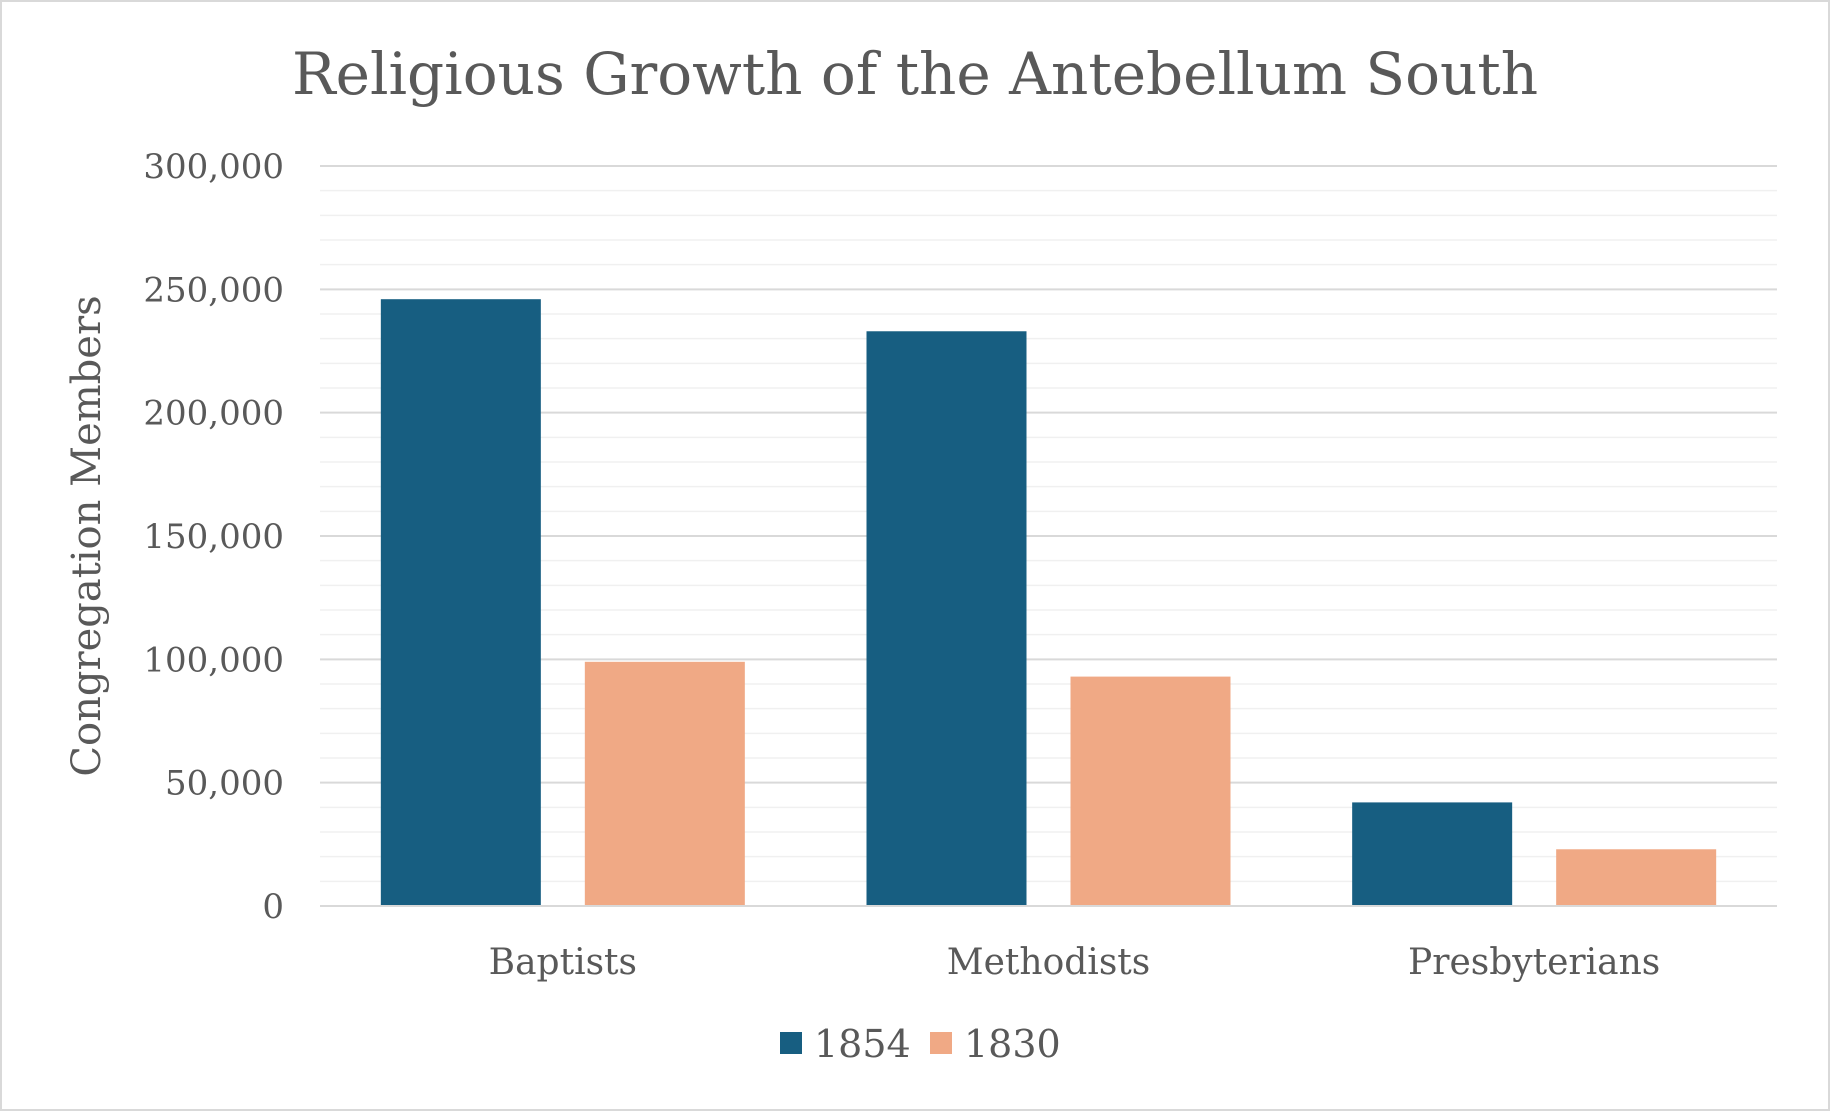  What do you see at coordinates (1048, 962) in the screenshot?
I see `x-tick-label: Methodists` at bounding box center [1048, 962].